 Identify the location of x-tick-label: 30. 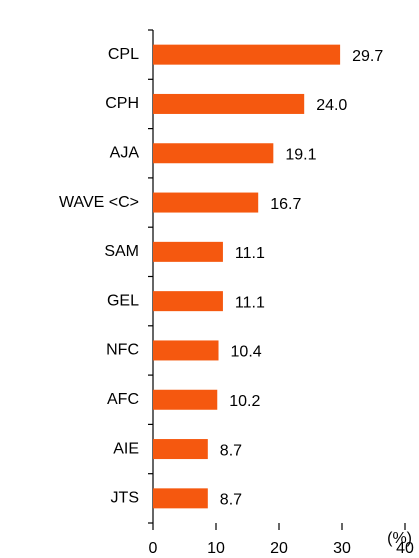
(342, 548).